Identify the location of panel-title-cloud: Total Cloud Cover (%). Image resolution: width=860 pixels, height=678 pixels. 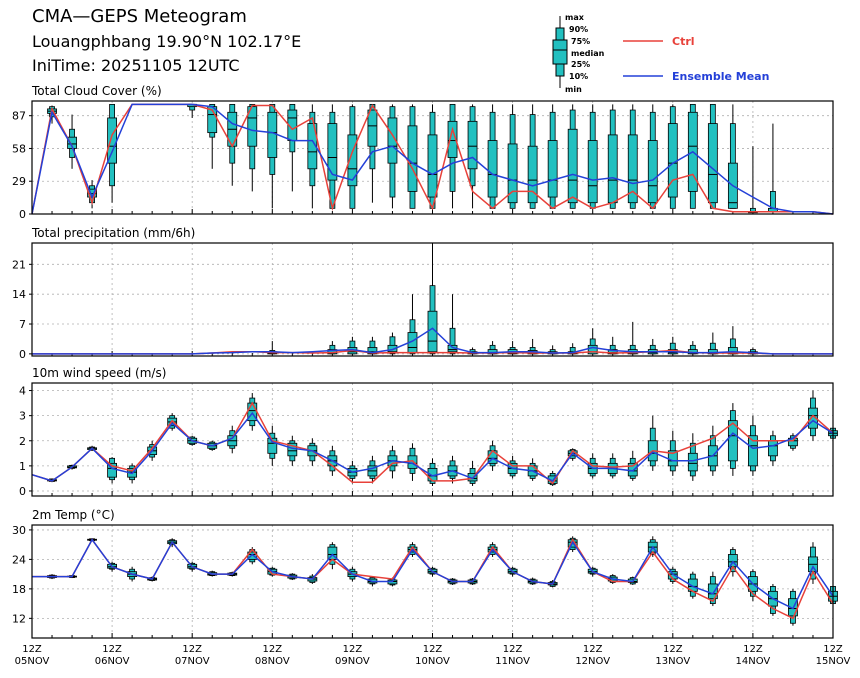
(97, 91).